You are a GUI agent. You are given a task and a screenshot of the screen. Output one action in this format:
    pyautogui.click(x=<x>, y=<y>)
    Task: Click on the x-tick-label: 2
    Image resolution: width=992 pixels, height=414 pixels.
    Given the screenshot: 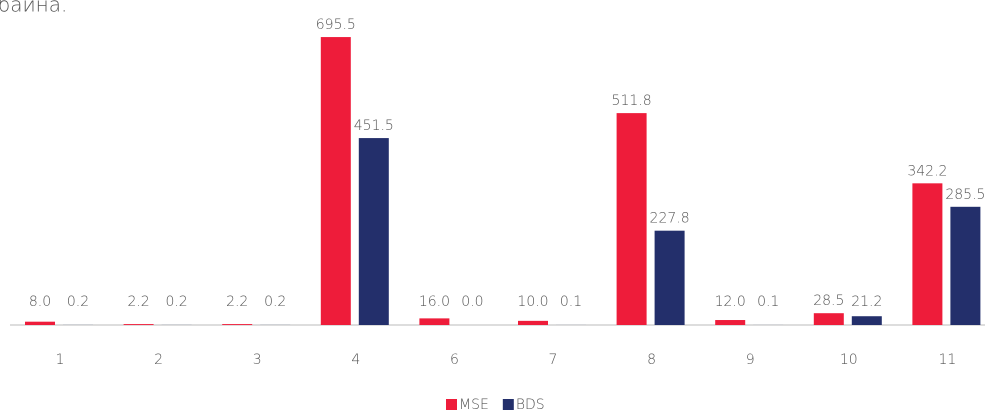 What is the action you would take?
    pyautogui.click(x=158, y=360)
    